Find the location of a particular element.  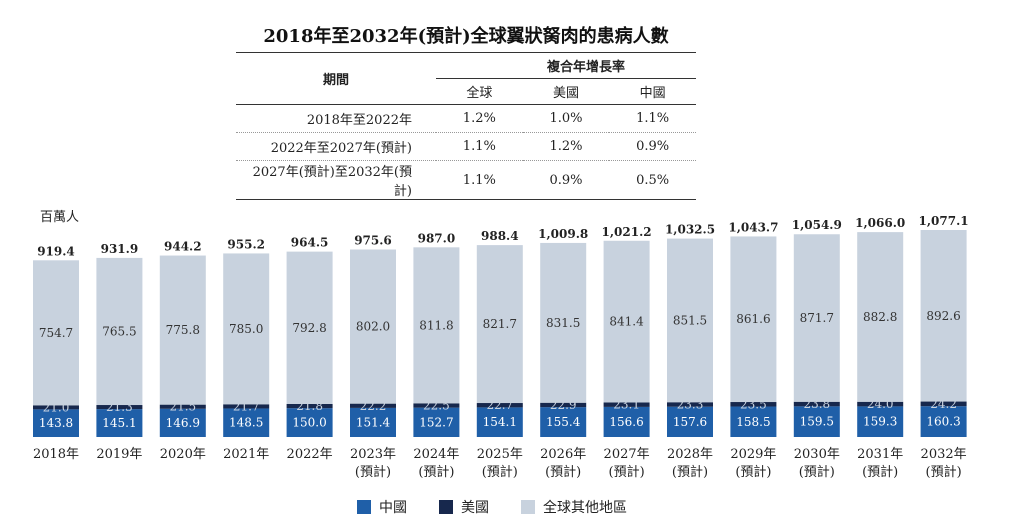

period-cell: 2022年至2027年(預計) is located at coordinates (341, 148).